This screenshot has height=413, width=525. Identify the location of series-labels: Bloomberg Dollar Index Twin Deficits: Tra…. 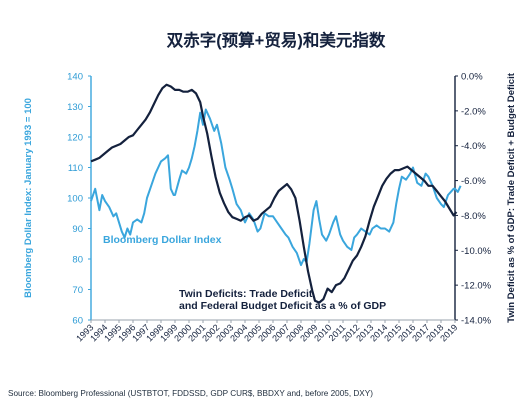
(244, 273).